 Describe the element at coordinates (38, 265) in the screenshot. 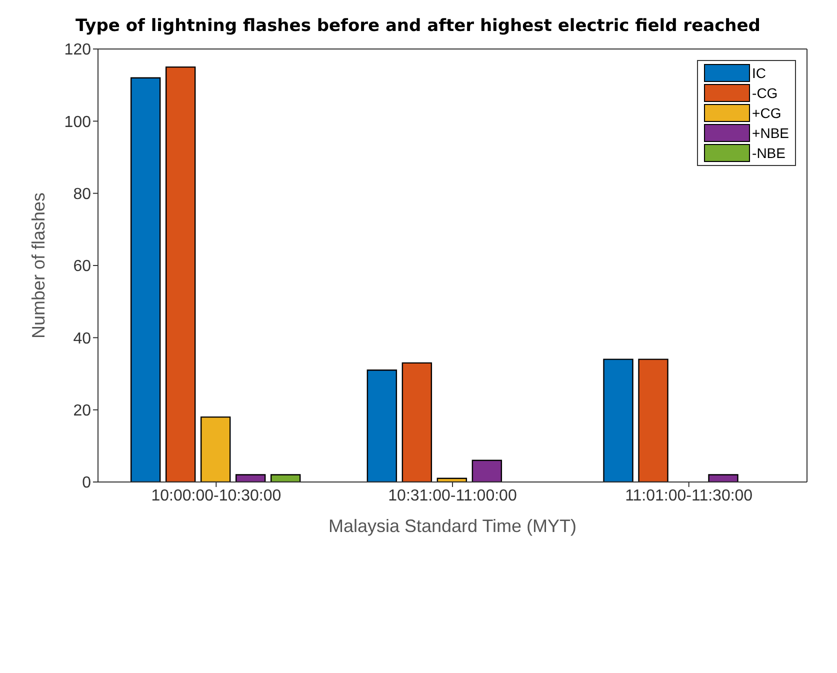

I see `y-axis-title: Number of flashes` at that location.